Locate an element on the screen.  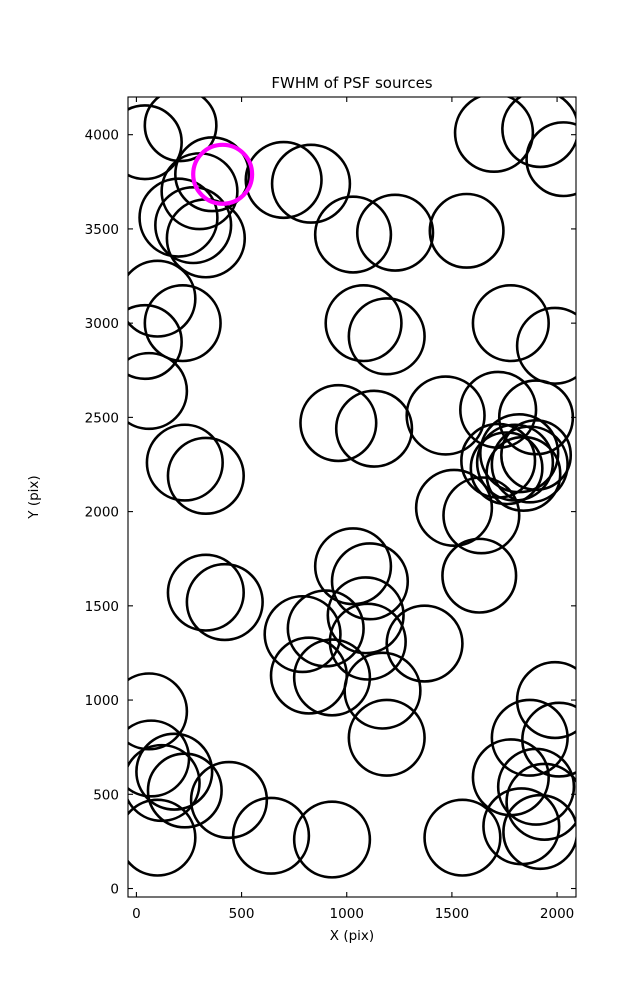
y-axis-label: Y (pix) is located at coordinates (34, 497).